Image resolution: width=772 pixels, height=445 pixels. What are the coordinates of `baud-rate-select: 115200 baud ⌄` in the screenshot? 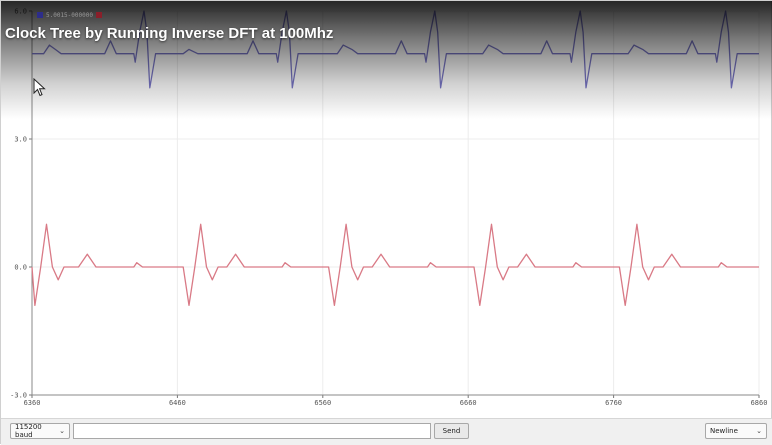 It's located at (40, 431).